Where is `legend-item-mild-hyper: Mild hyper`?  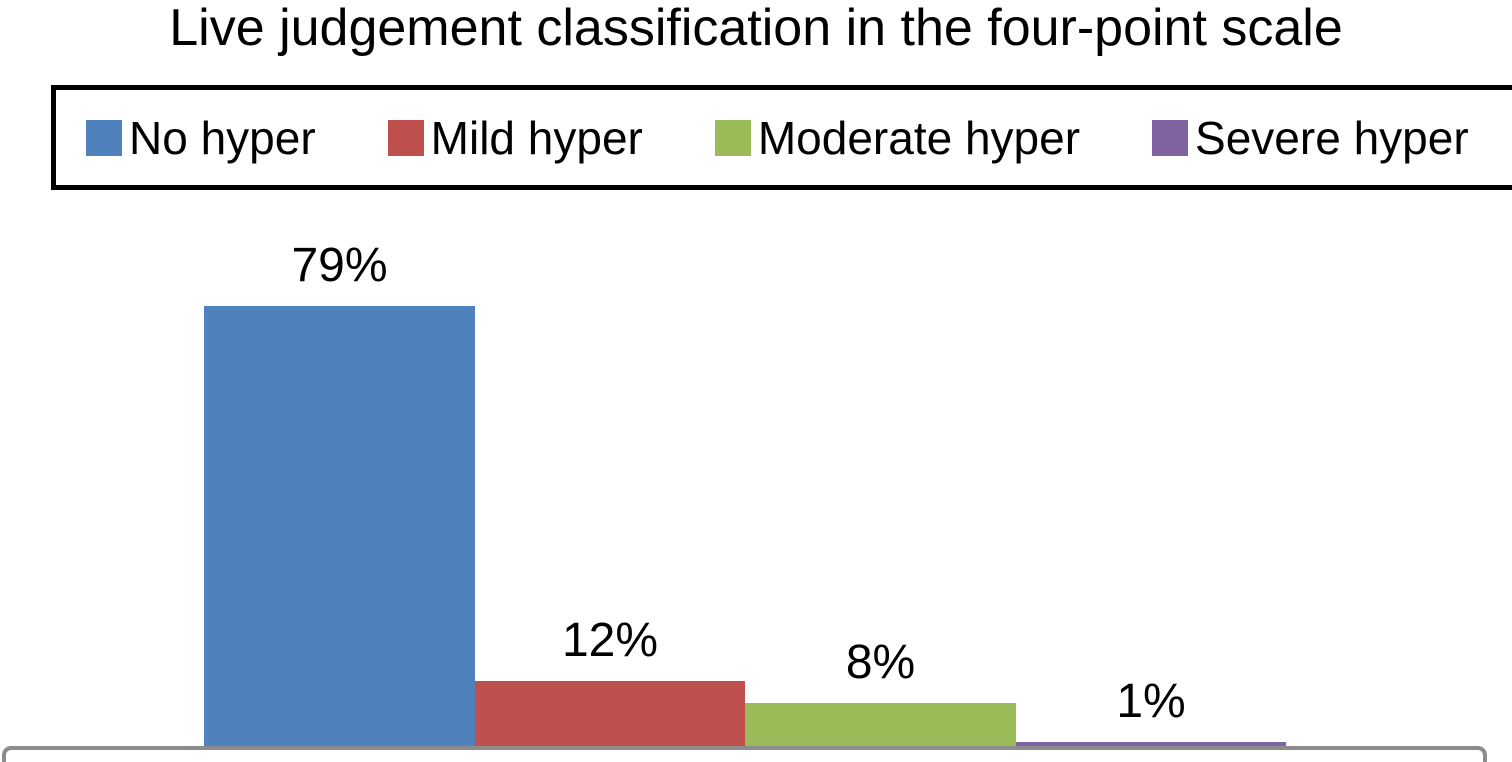 legend-item-mild-hyper: Mild hyper is located at coordinates (515, 137).